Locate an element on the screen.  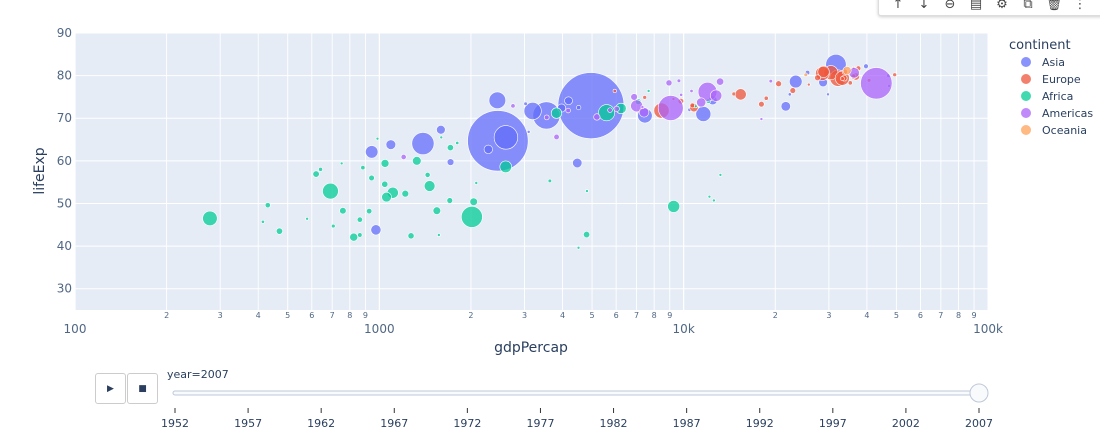
gear-icon: ⚙ is located at coordinates (1002, 6).